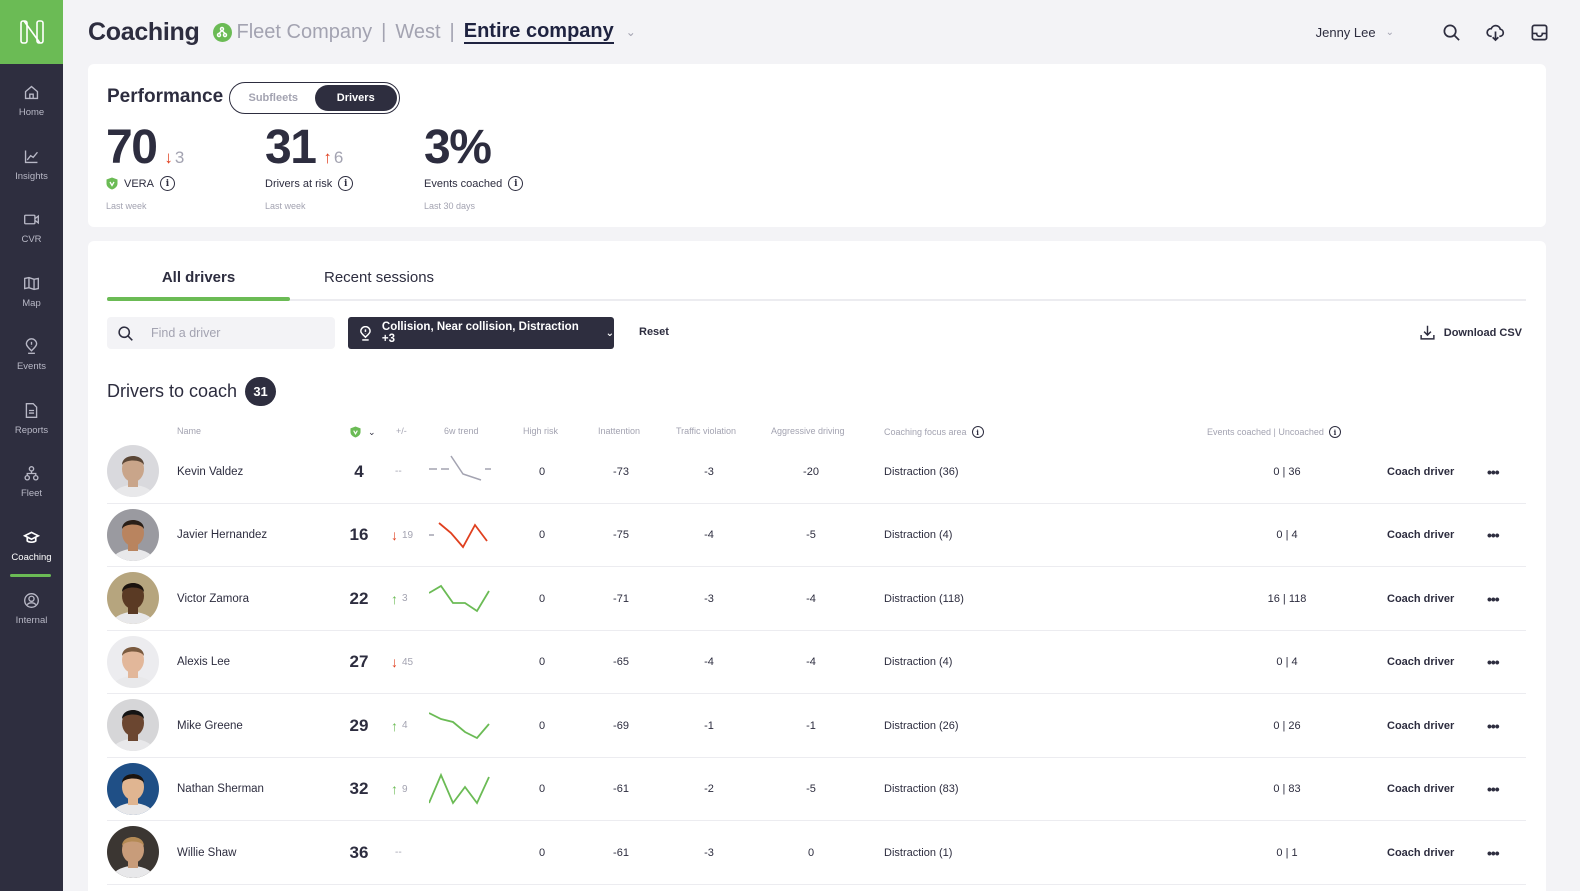 This screenshot has width=1580, height=891. I want to click on kpi-label: Drivers at risk, so click(299, 183).